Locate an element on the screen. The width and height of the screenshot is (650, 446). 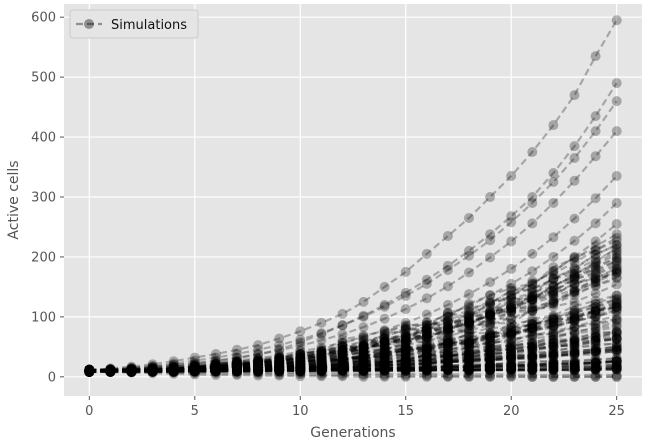
y-tick-label: 200 is located at coordinates (43, 257).